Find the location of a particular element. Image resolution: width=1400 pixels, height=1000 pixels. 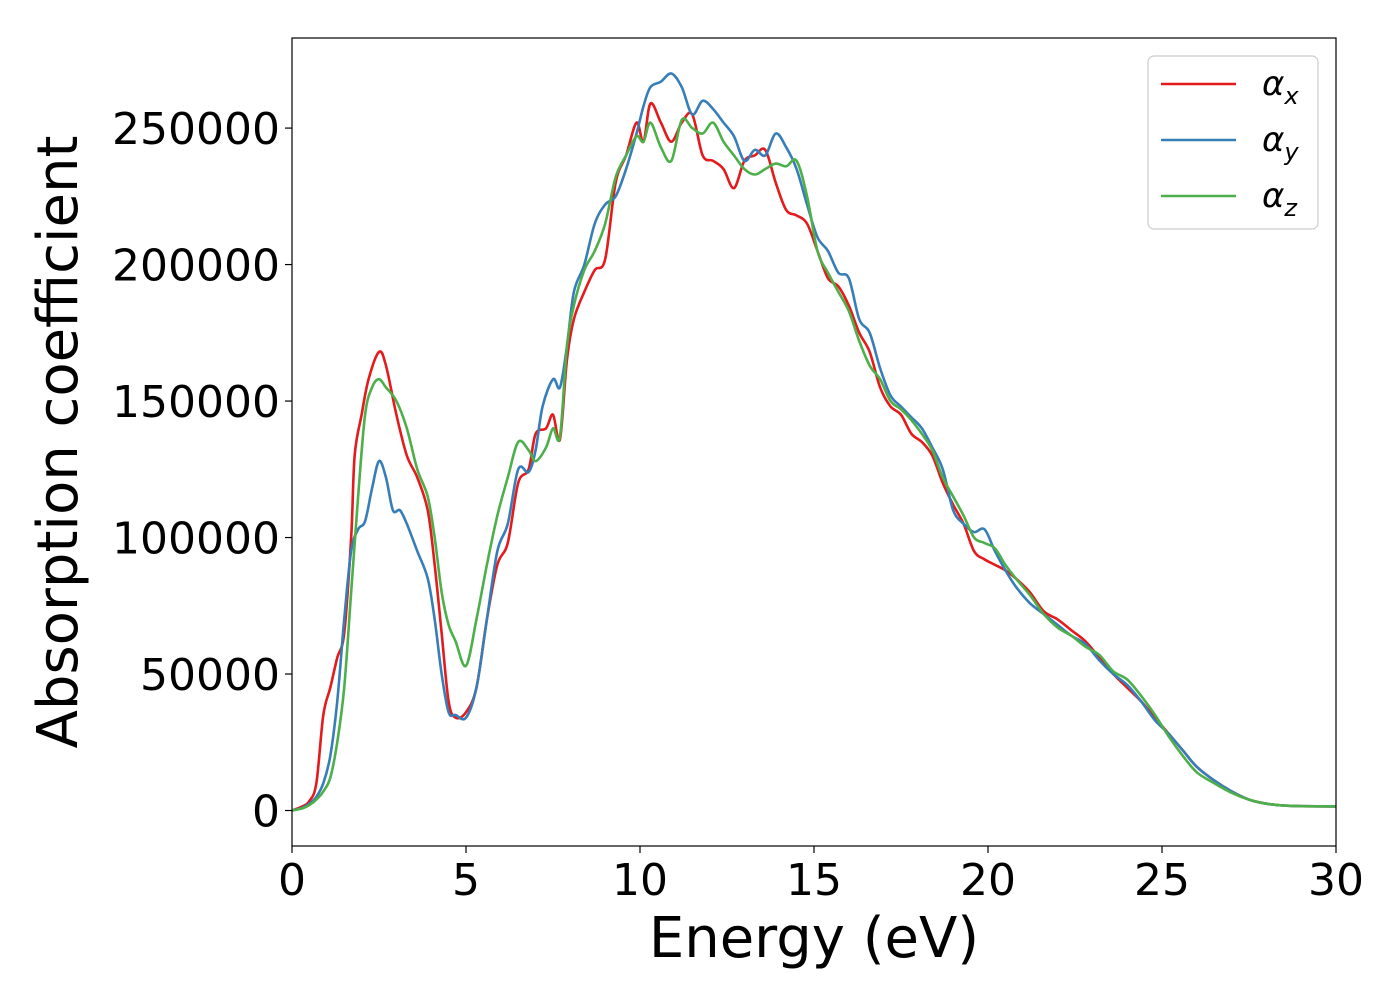

y-tick-label: 200000 is located at coordinates (196, 266).